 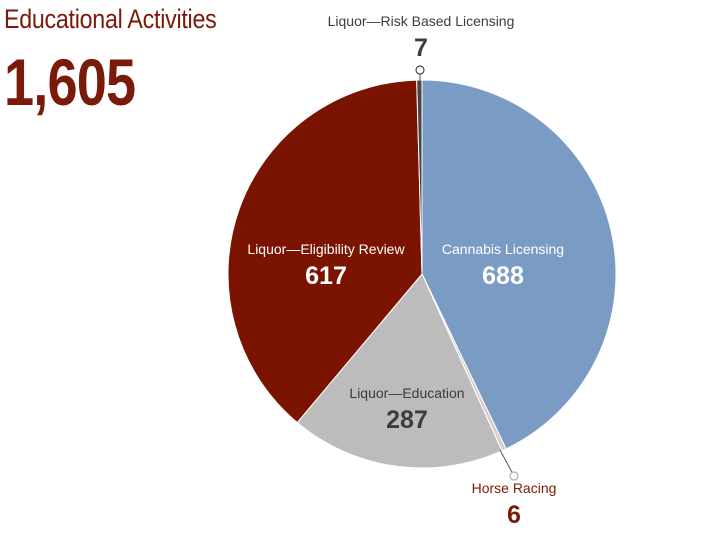 I want to click on slice-label-cannabis-licensing: Cannabis Licensing, so click(x=503, y=249).